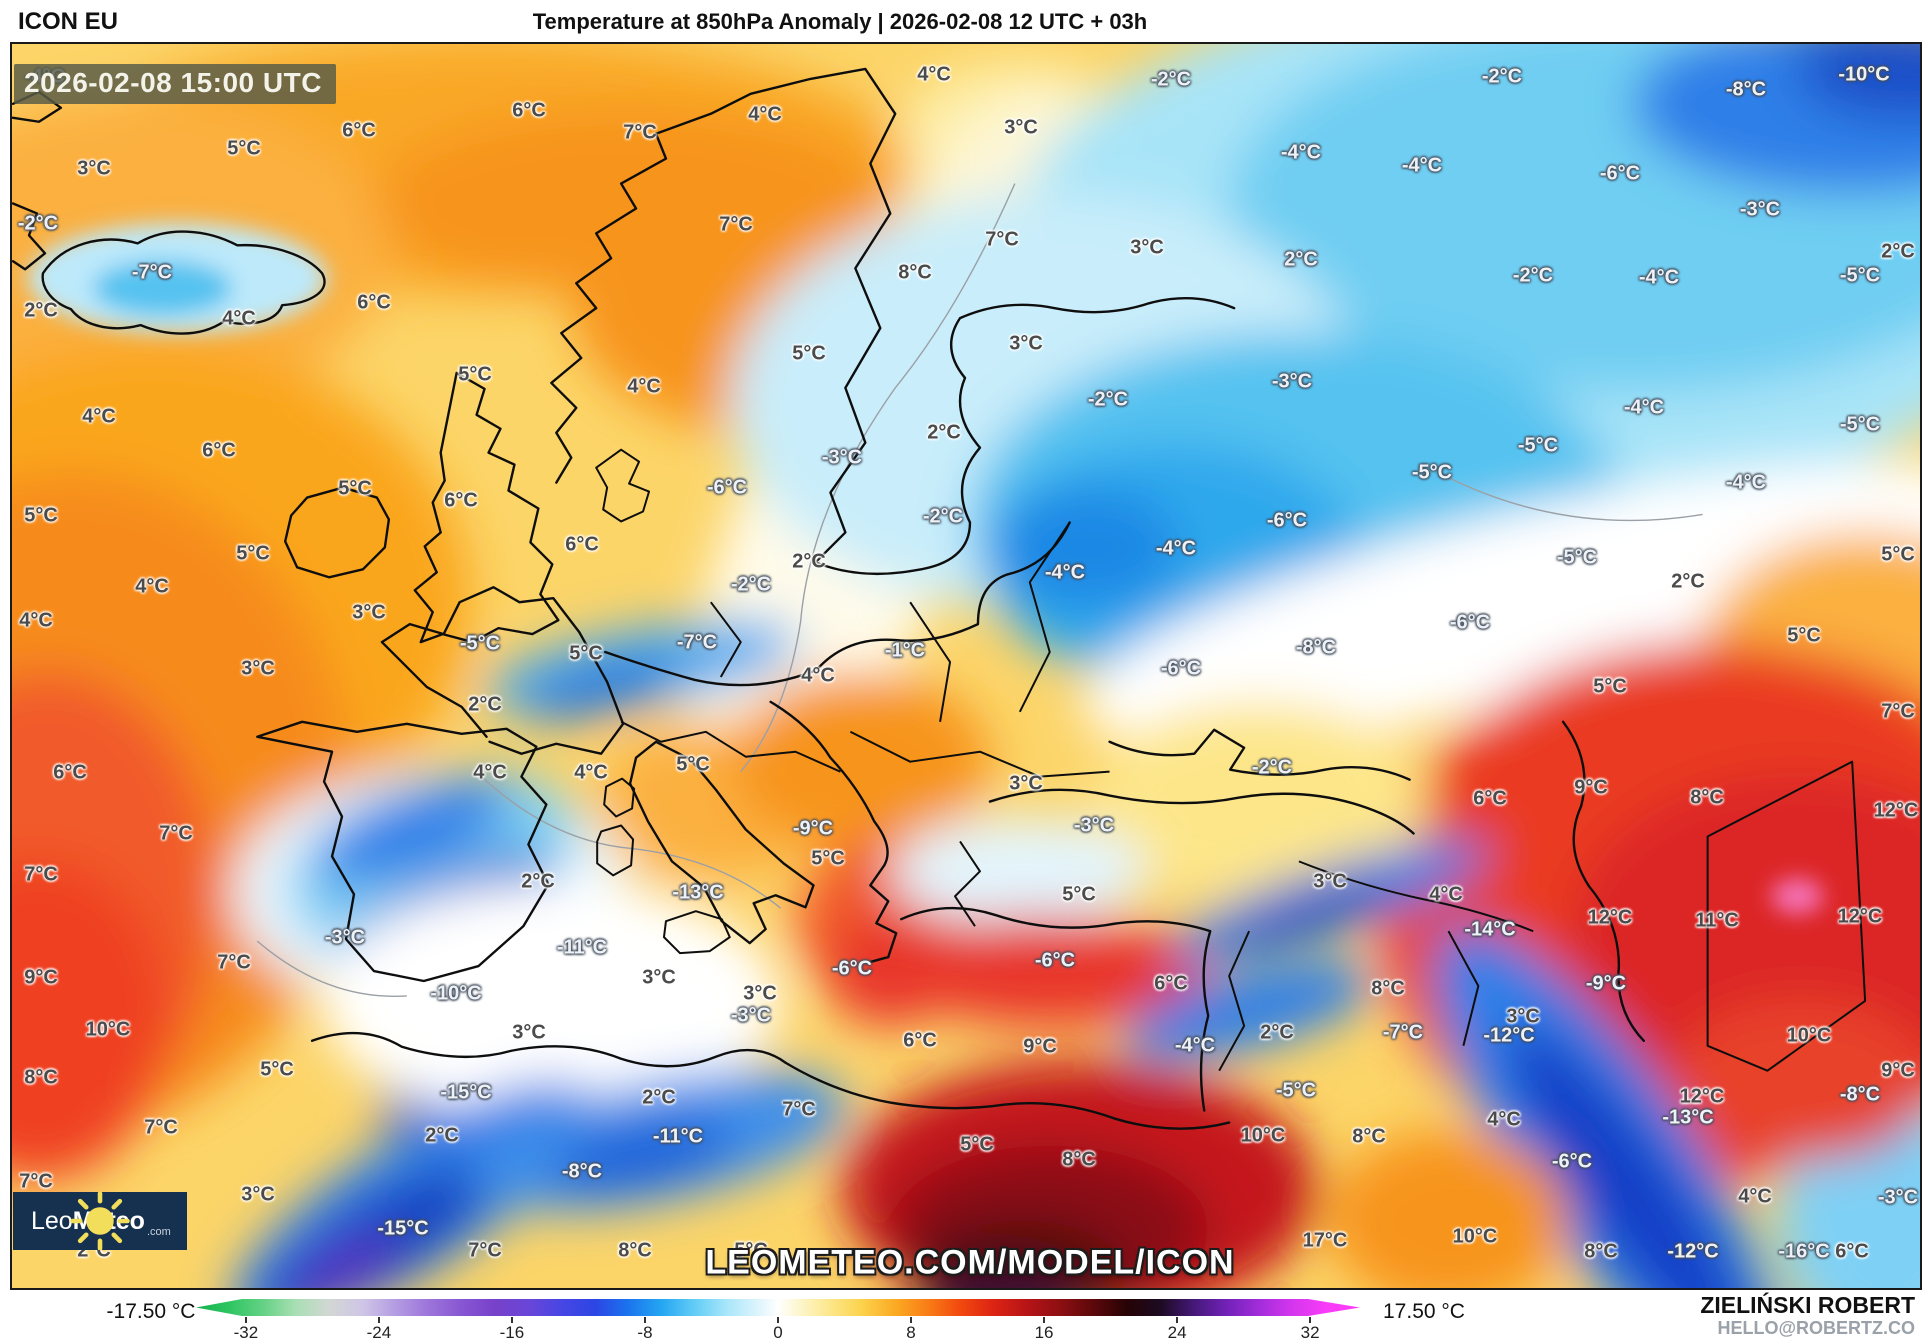  I want to click on legend-tick-label: 0, so click(778, 1330).